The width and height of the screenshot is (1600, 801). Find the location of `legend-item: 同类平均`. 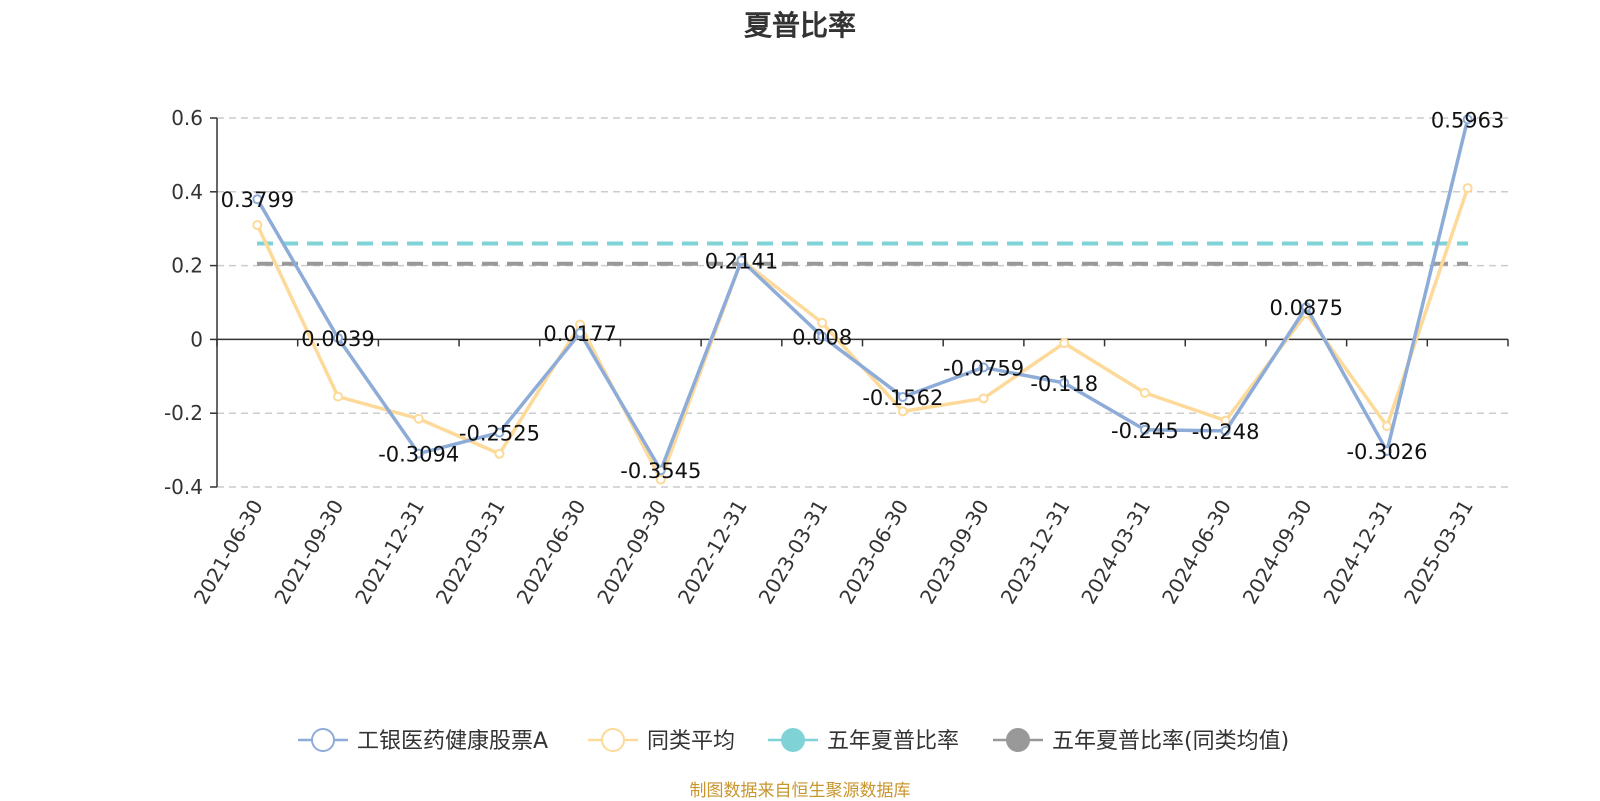

legend-item: 同类平均 is located at coordinates (661, 741).